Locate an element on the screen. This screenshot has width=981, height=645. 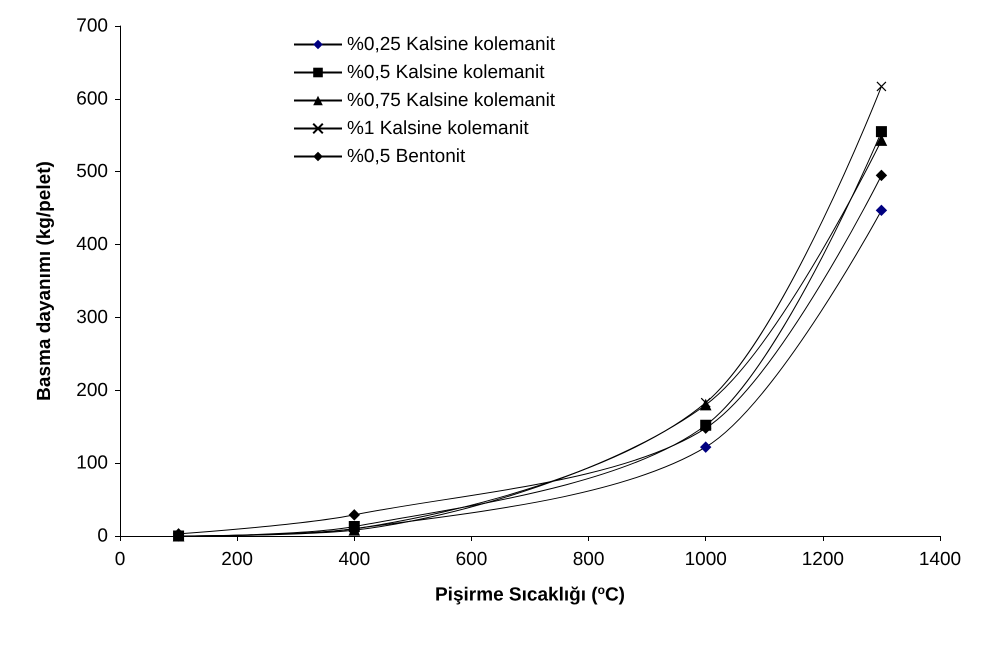
x-tick-label: 0 is located at coordinates (120, 559).